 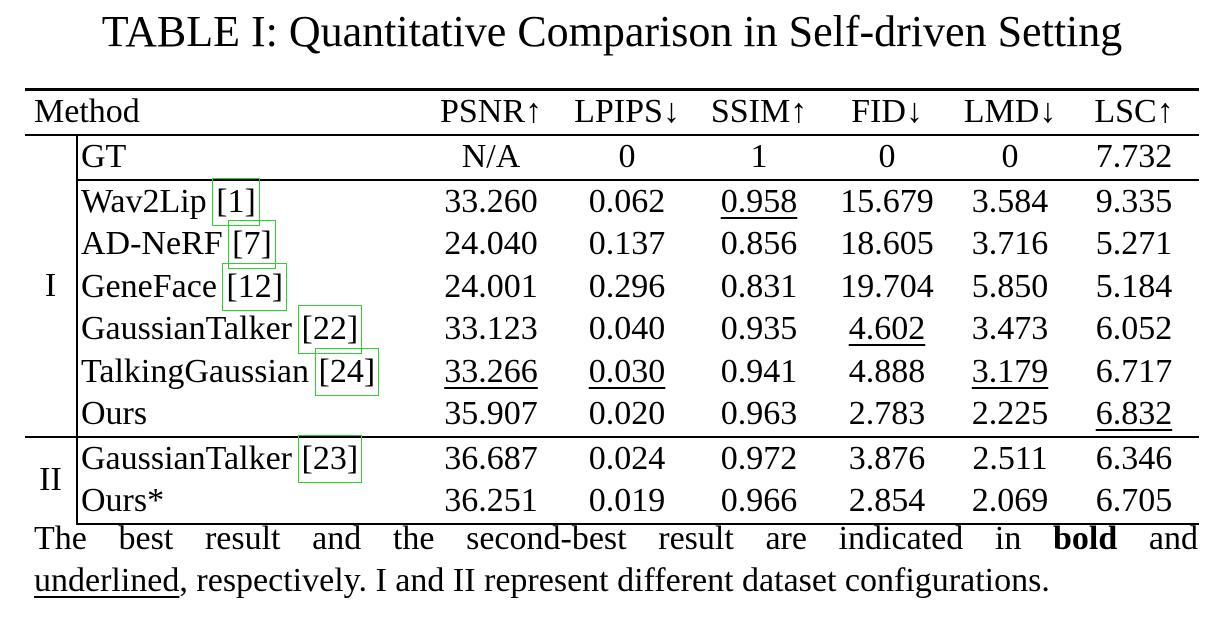 I want to click on lpips-cell: 0.019, so click(x=627, y=502).